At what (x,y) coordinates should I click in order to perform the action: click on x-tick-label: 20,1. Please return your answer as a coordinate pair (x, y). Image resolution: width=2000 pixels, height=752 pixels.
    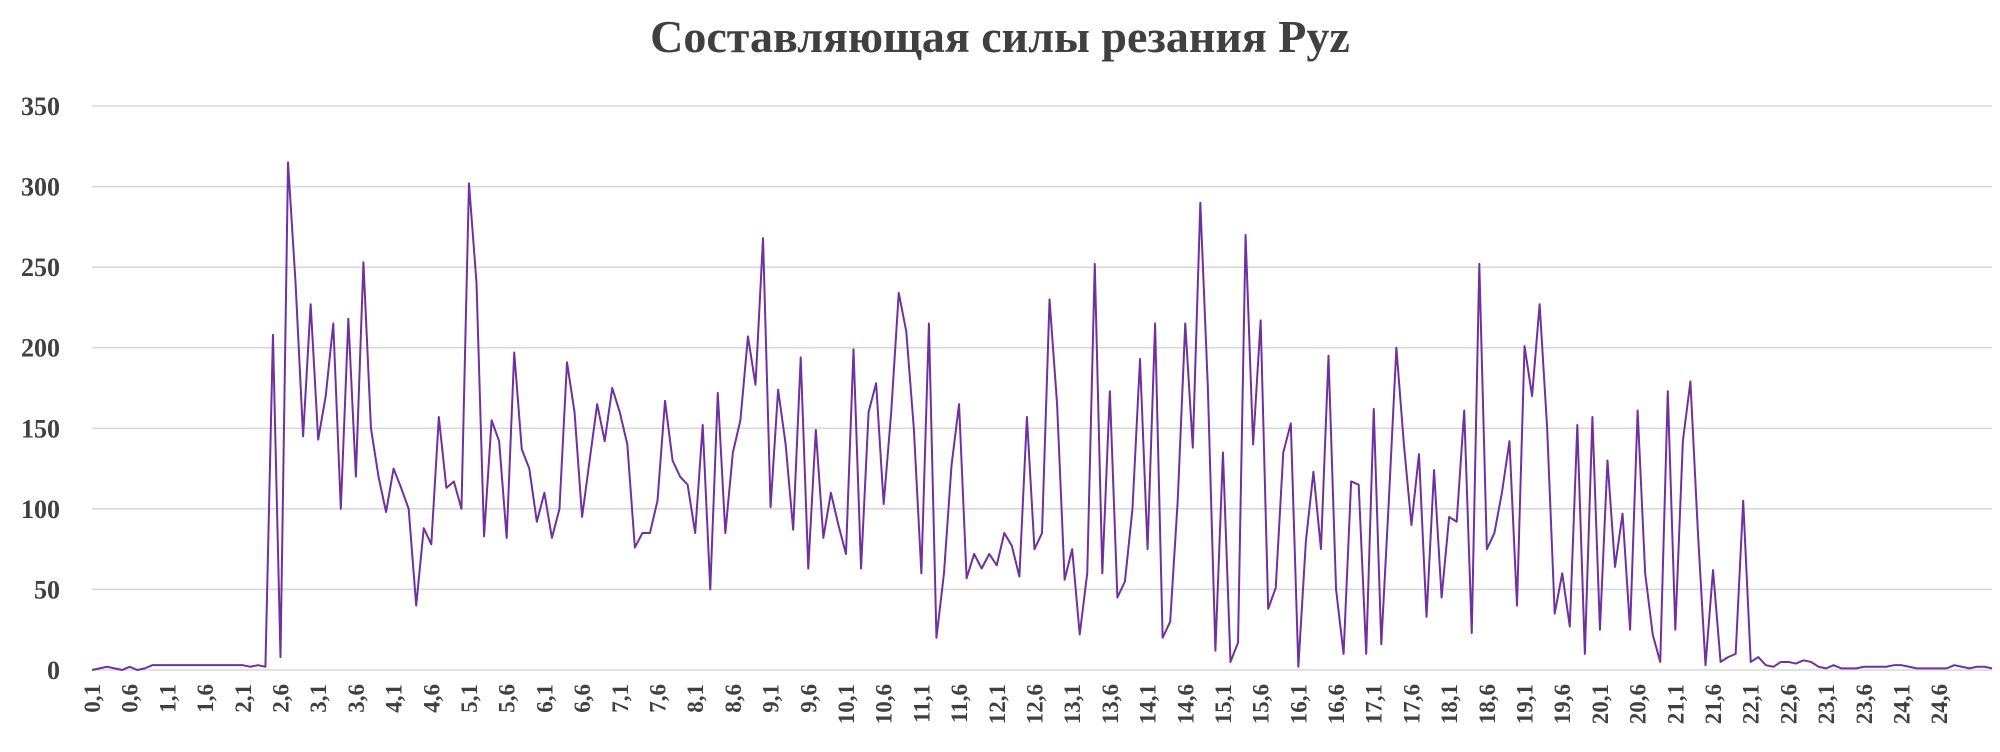
    Looking at the image, I should click on (1600, 704).